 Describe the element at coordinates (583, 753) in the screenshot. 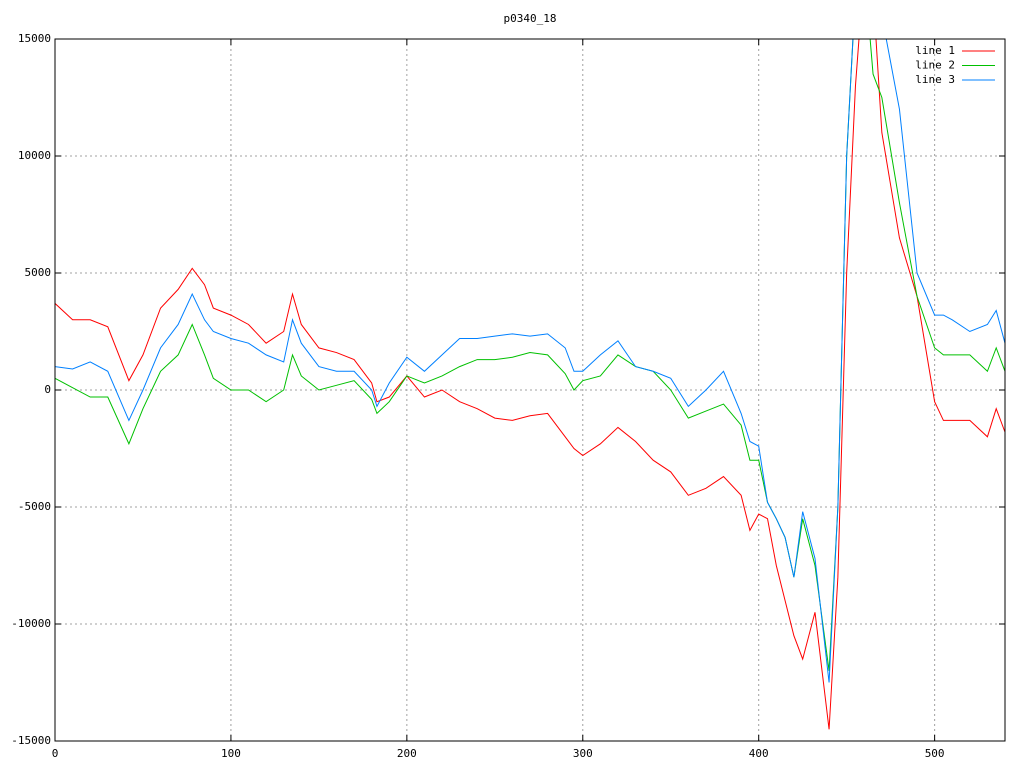

I see `x-tick-label: 300` at that location.